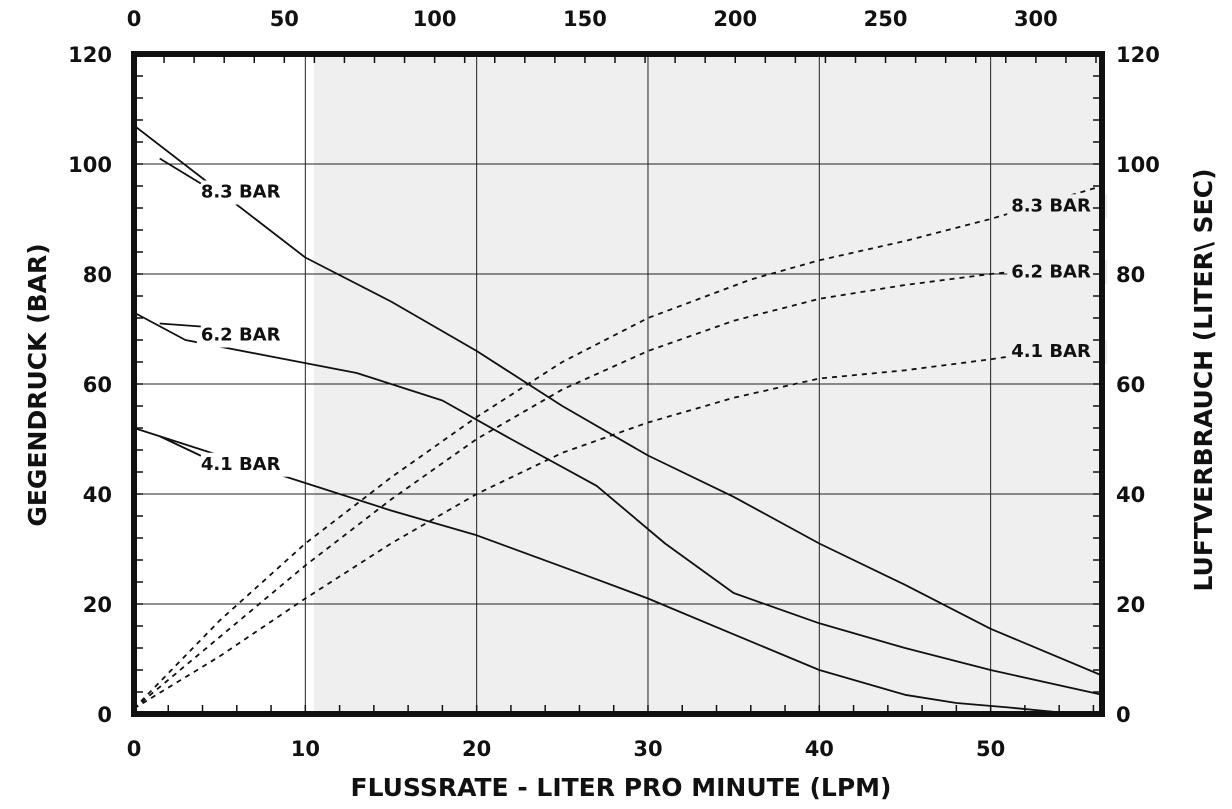  Describe the element at coordinates (1130, 495) in the screenshot. I see `y2-tick-label: 40` at that location.